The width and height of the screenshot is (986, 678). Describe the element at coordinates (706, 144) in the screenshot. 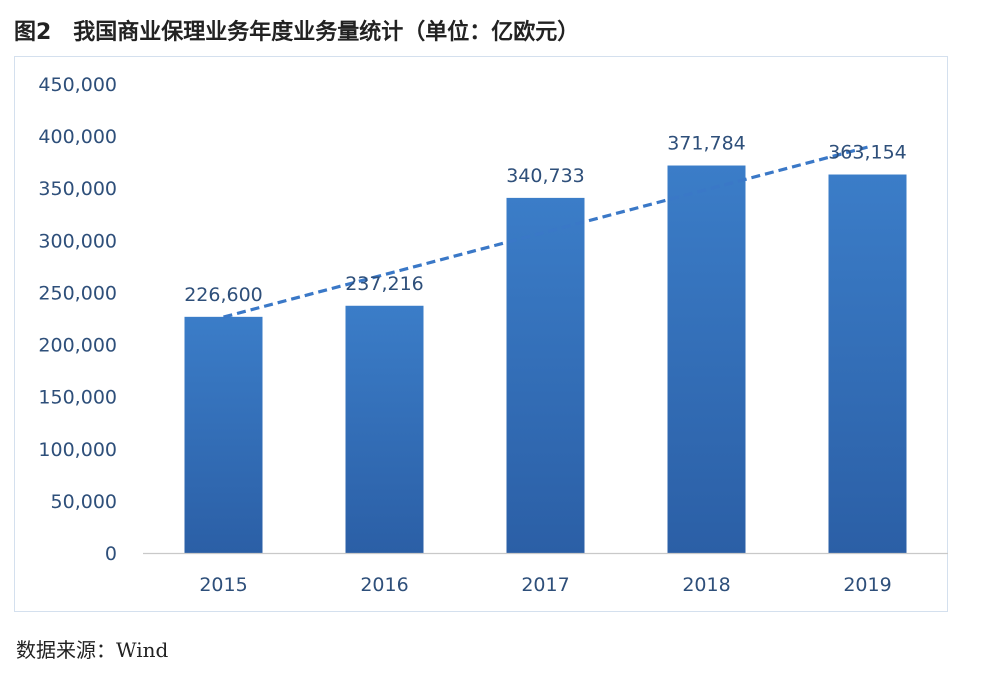

I see `data-label-2018: 371,784` at that location.